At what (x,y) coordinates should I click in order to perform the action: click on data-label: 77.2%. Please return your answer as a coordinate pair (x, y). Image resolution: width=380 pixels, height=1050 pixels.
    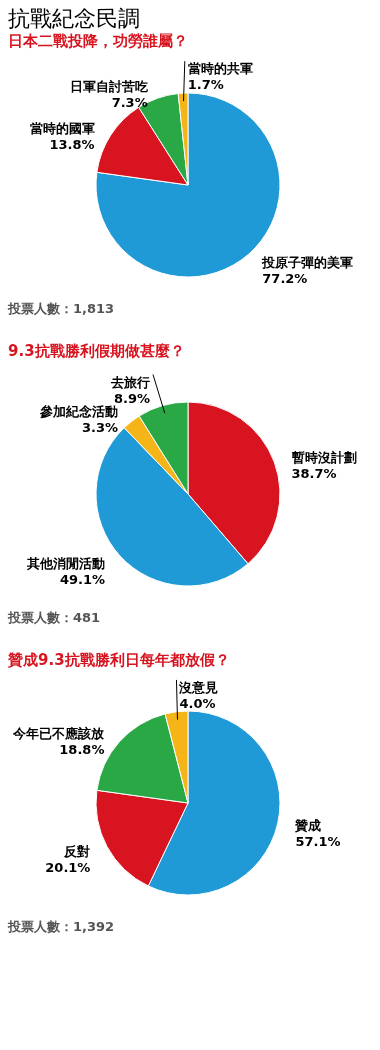
    Looking at the image, I should click on (285, 279).